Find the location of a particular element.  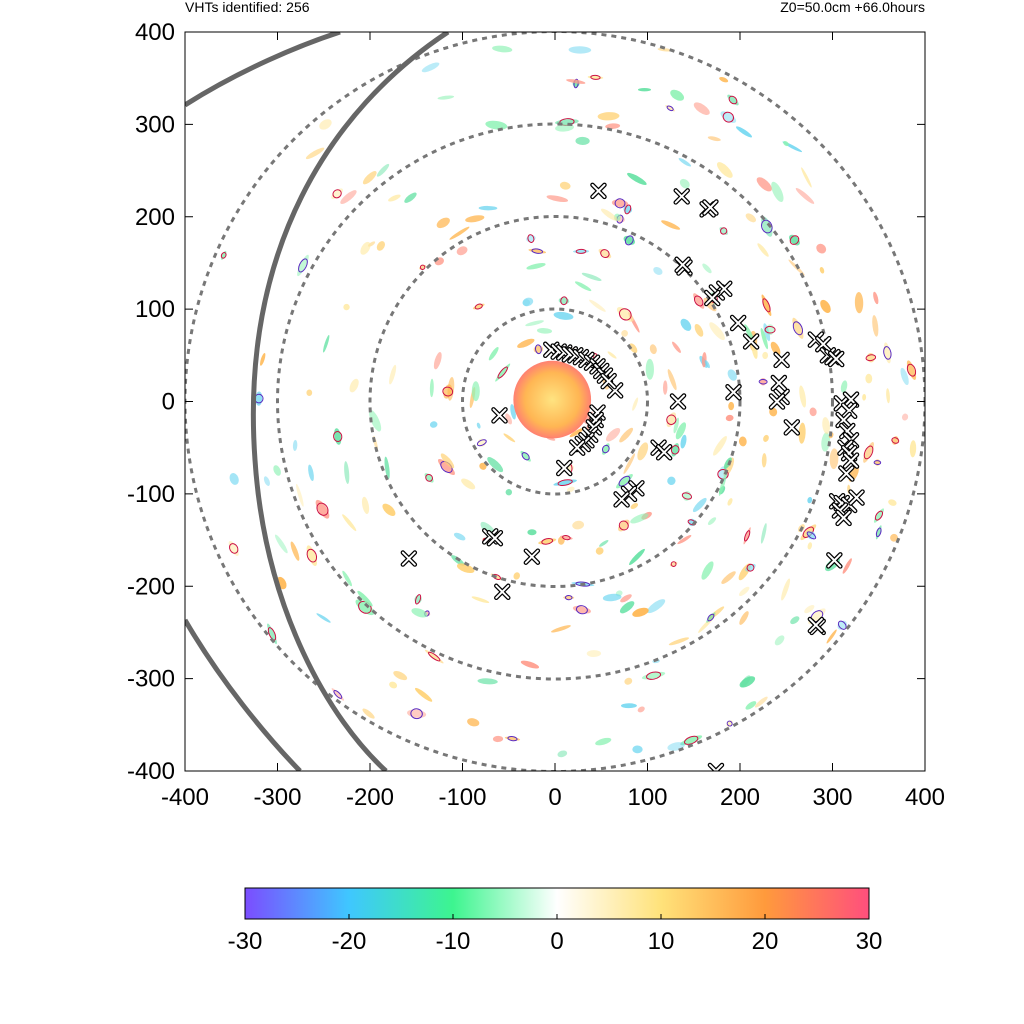

x-tick-label: 300 is located at coordinates (832, 797).